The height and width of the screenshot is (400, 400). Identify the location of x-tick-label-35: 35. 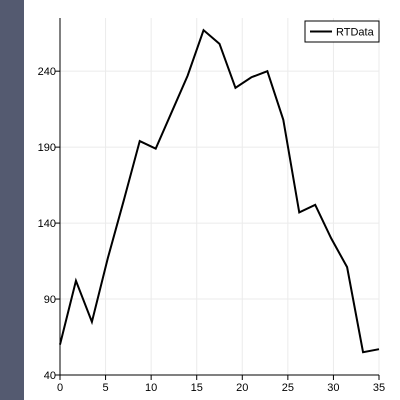
(379, 388).